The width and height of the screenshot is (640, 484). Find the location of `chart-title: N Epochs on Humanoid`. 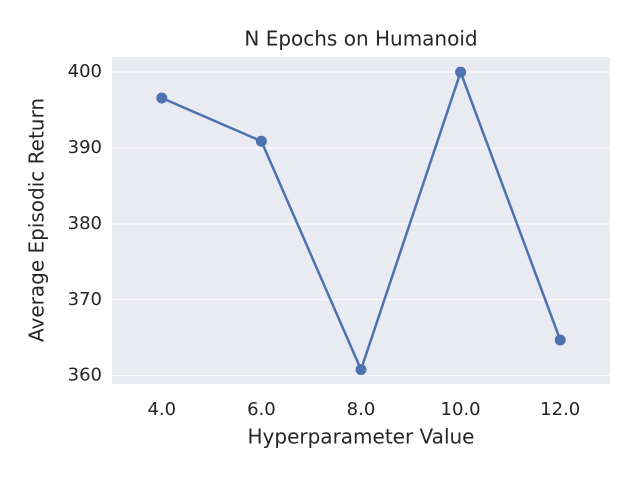

chart-title: N Epochs on Humanoid is located at coordinates (360, 39).